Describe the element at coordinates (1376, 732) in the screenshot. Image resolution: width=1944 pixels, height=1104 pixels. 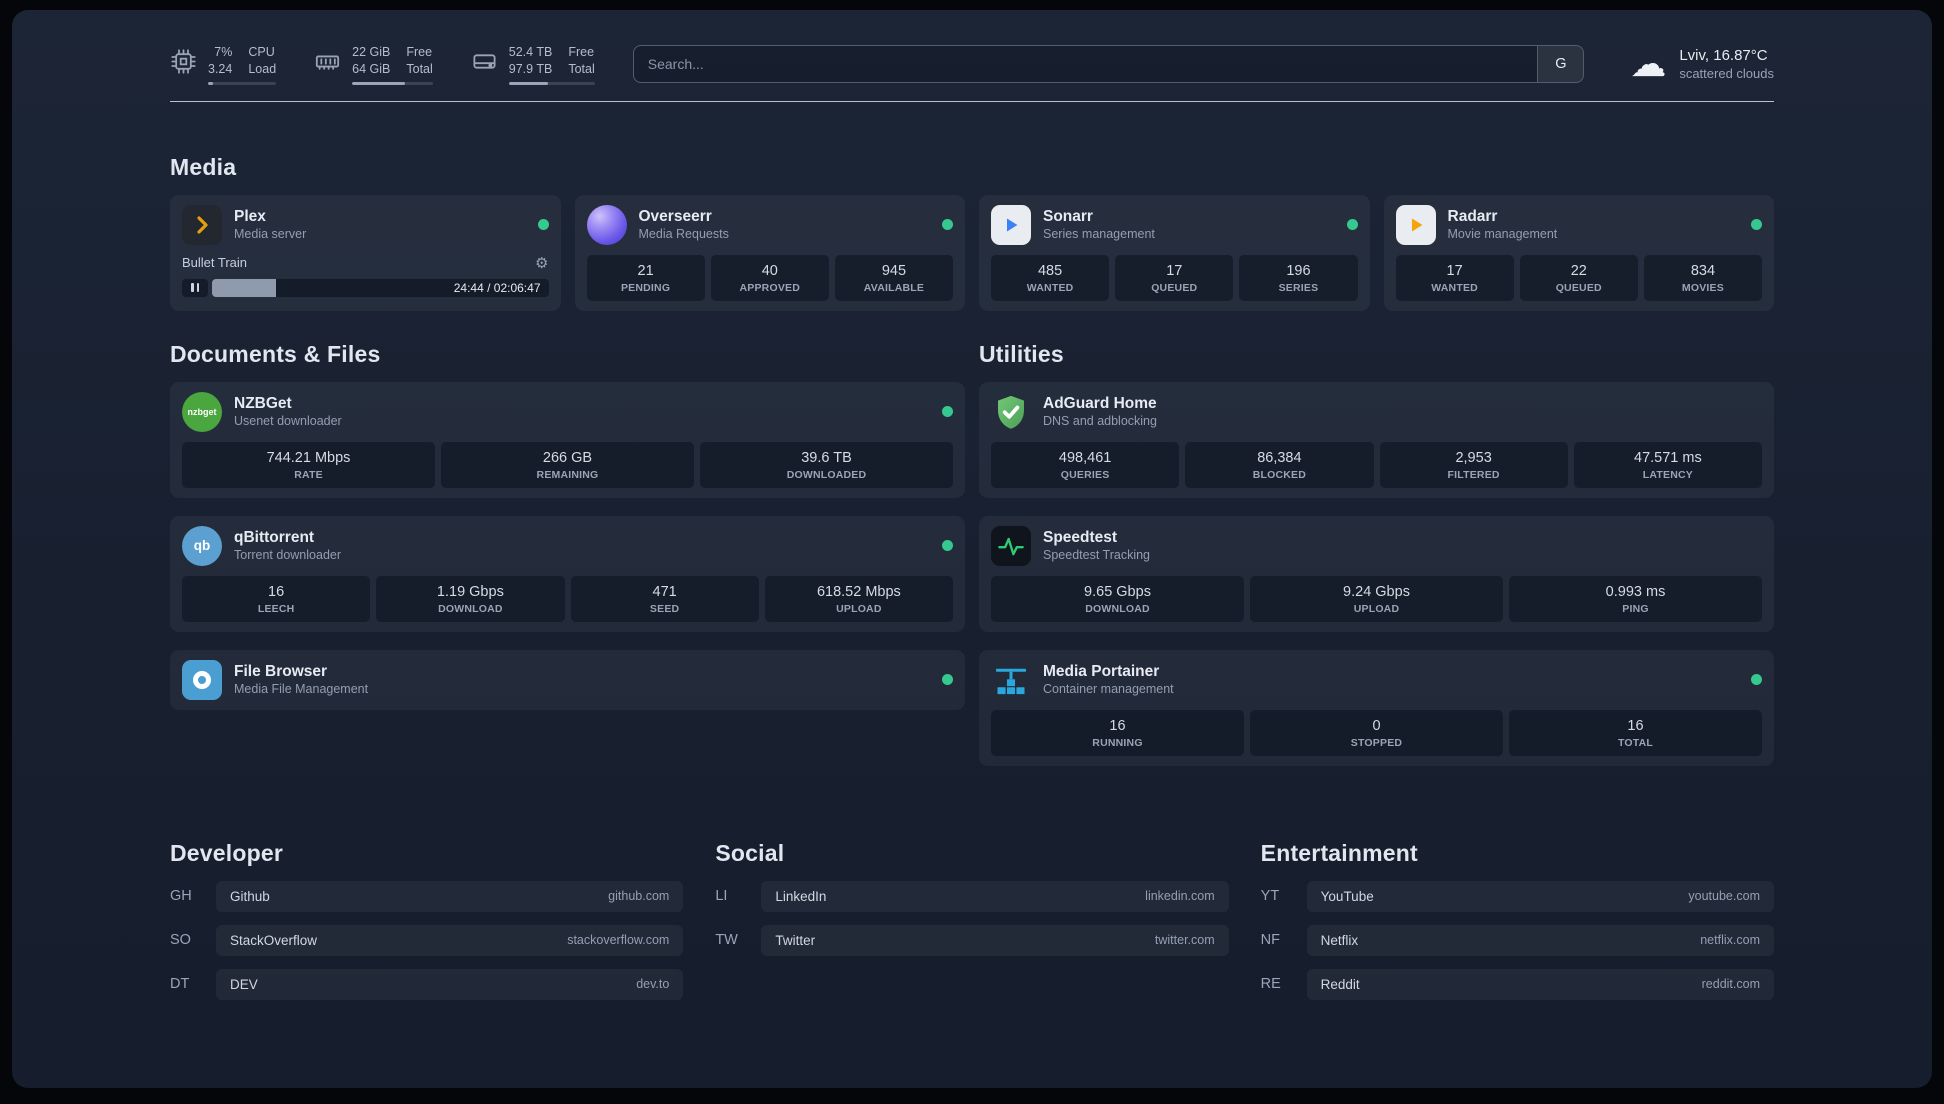
I see `stat-stopped: 0 STOPPED` at that location.